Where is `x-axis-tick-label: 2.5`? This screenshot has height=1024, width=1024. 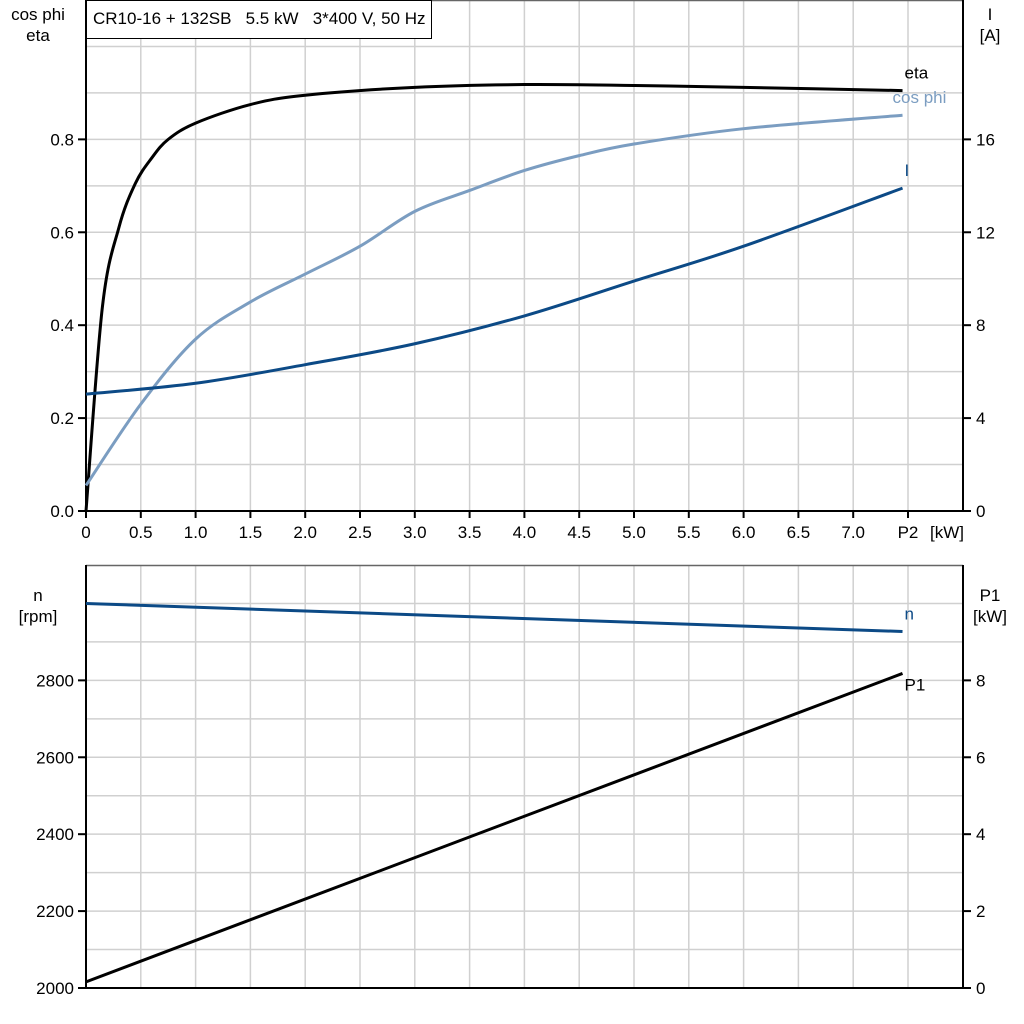
x-axis-tick-label: 2.5 is located at coordinates (360, 532).